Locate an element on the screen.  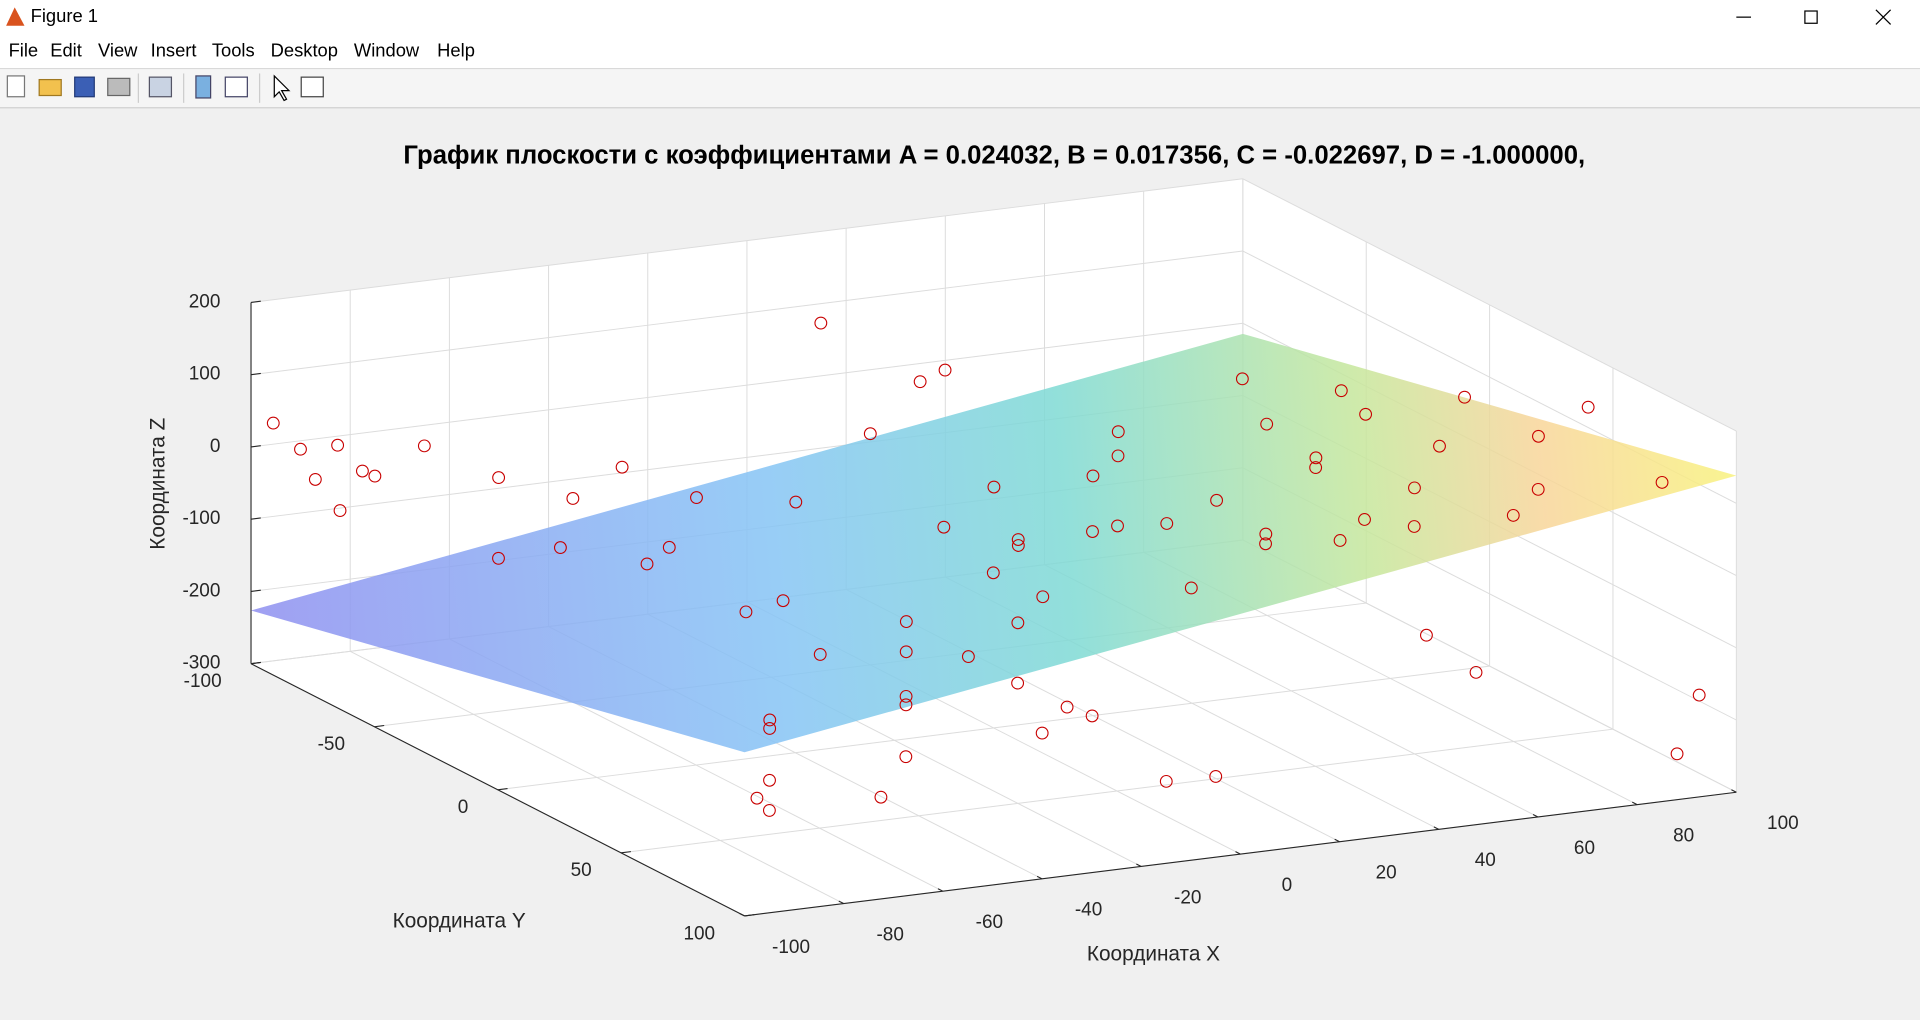
new-icon is located at coordinates (16, 86).